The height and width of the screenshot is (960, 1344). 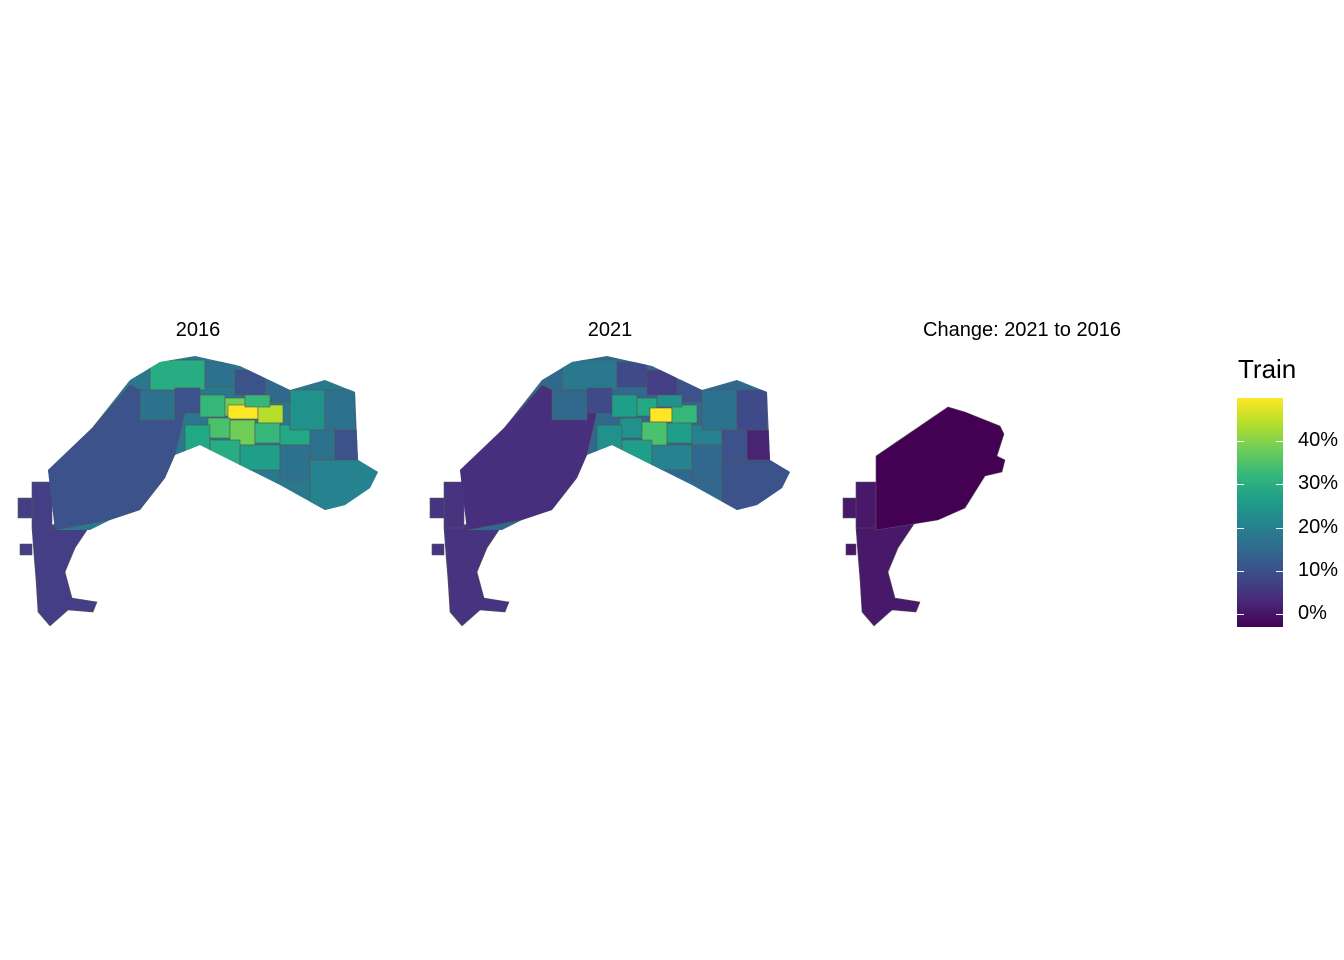 What do you see at coordinates (197, 491) in the screenshot?
I see `map-2016` at bounding box center [197, 491].